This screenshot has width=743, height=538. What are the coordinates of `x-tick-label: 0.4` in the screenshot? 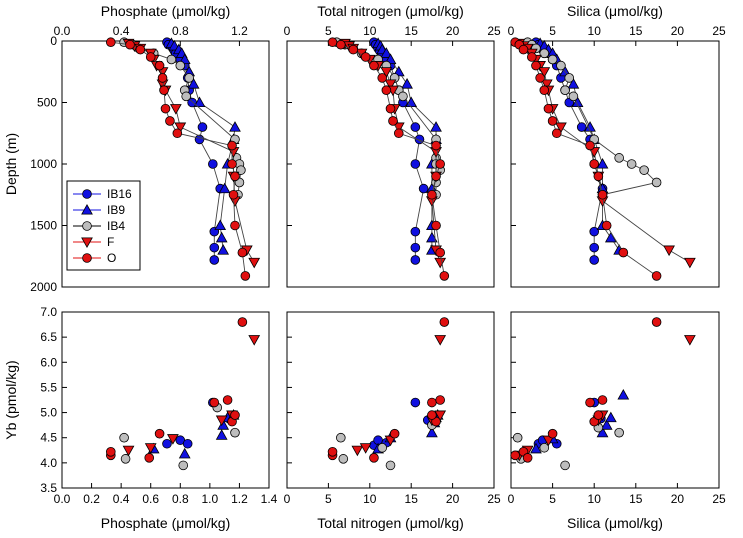 It's located at (121, 31).